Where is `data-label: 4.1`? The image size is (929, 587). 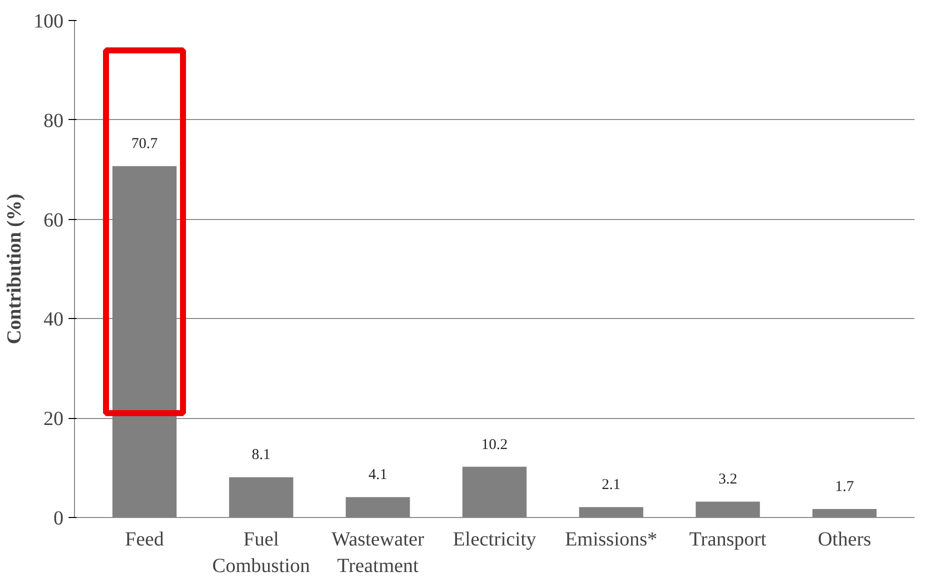 data-label: 4.1 is located at coordinates (378, 475).